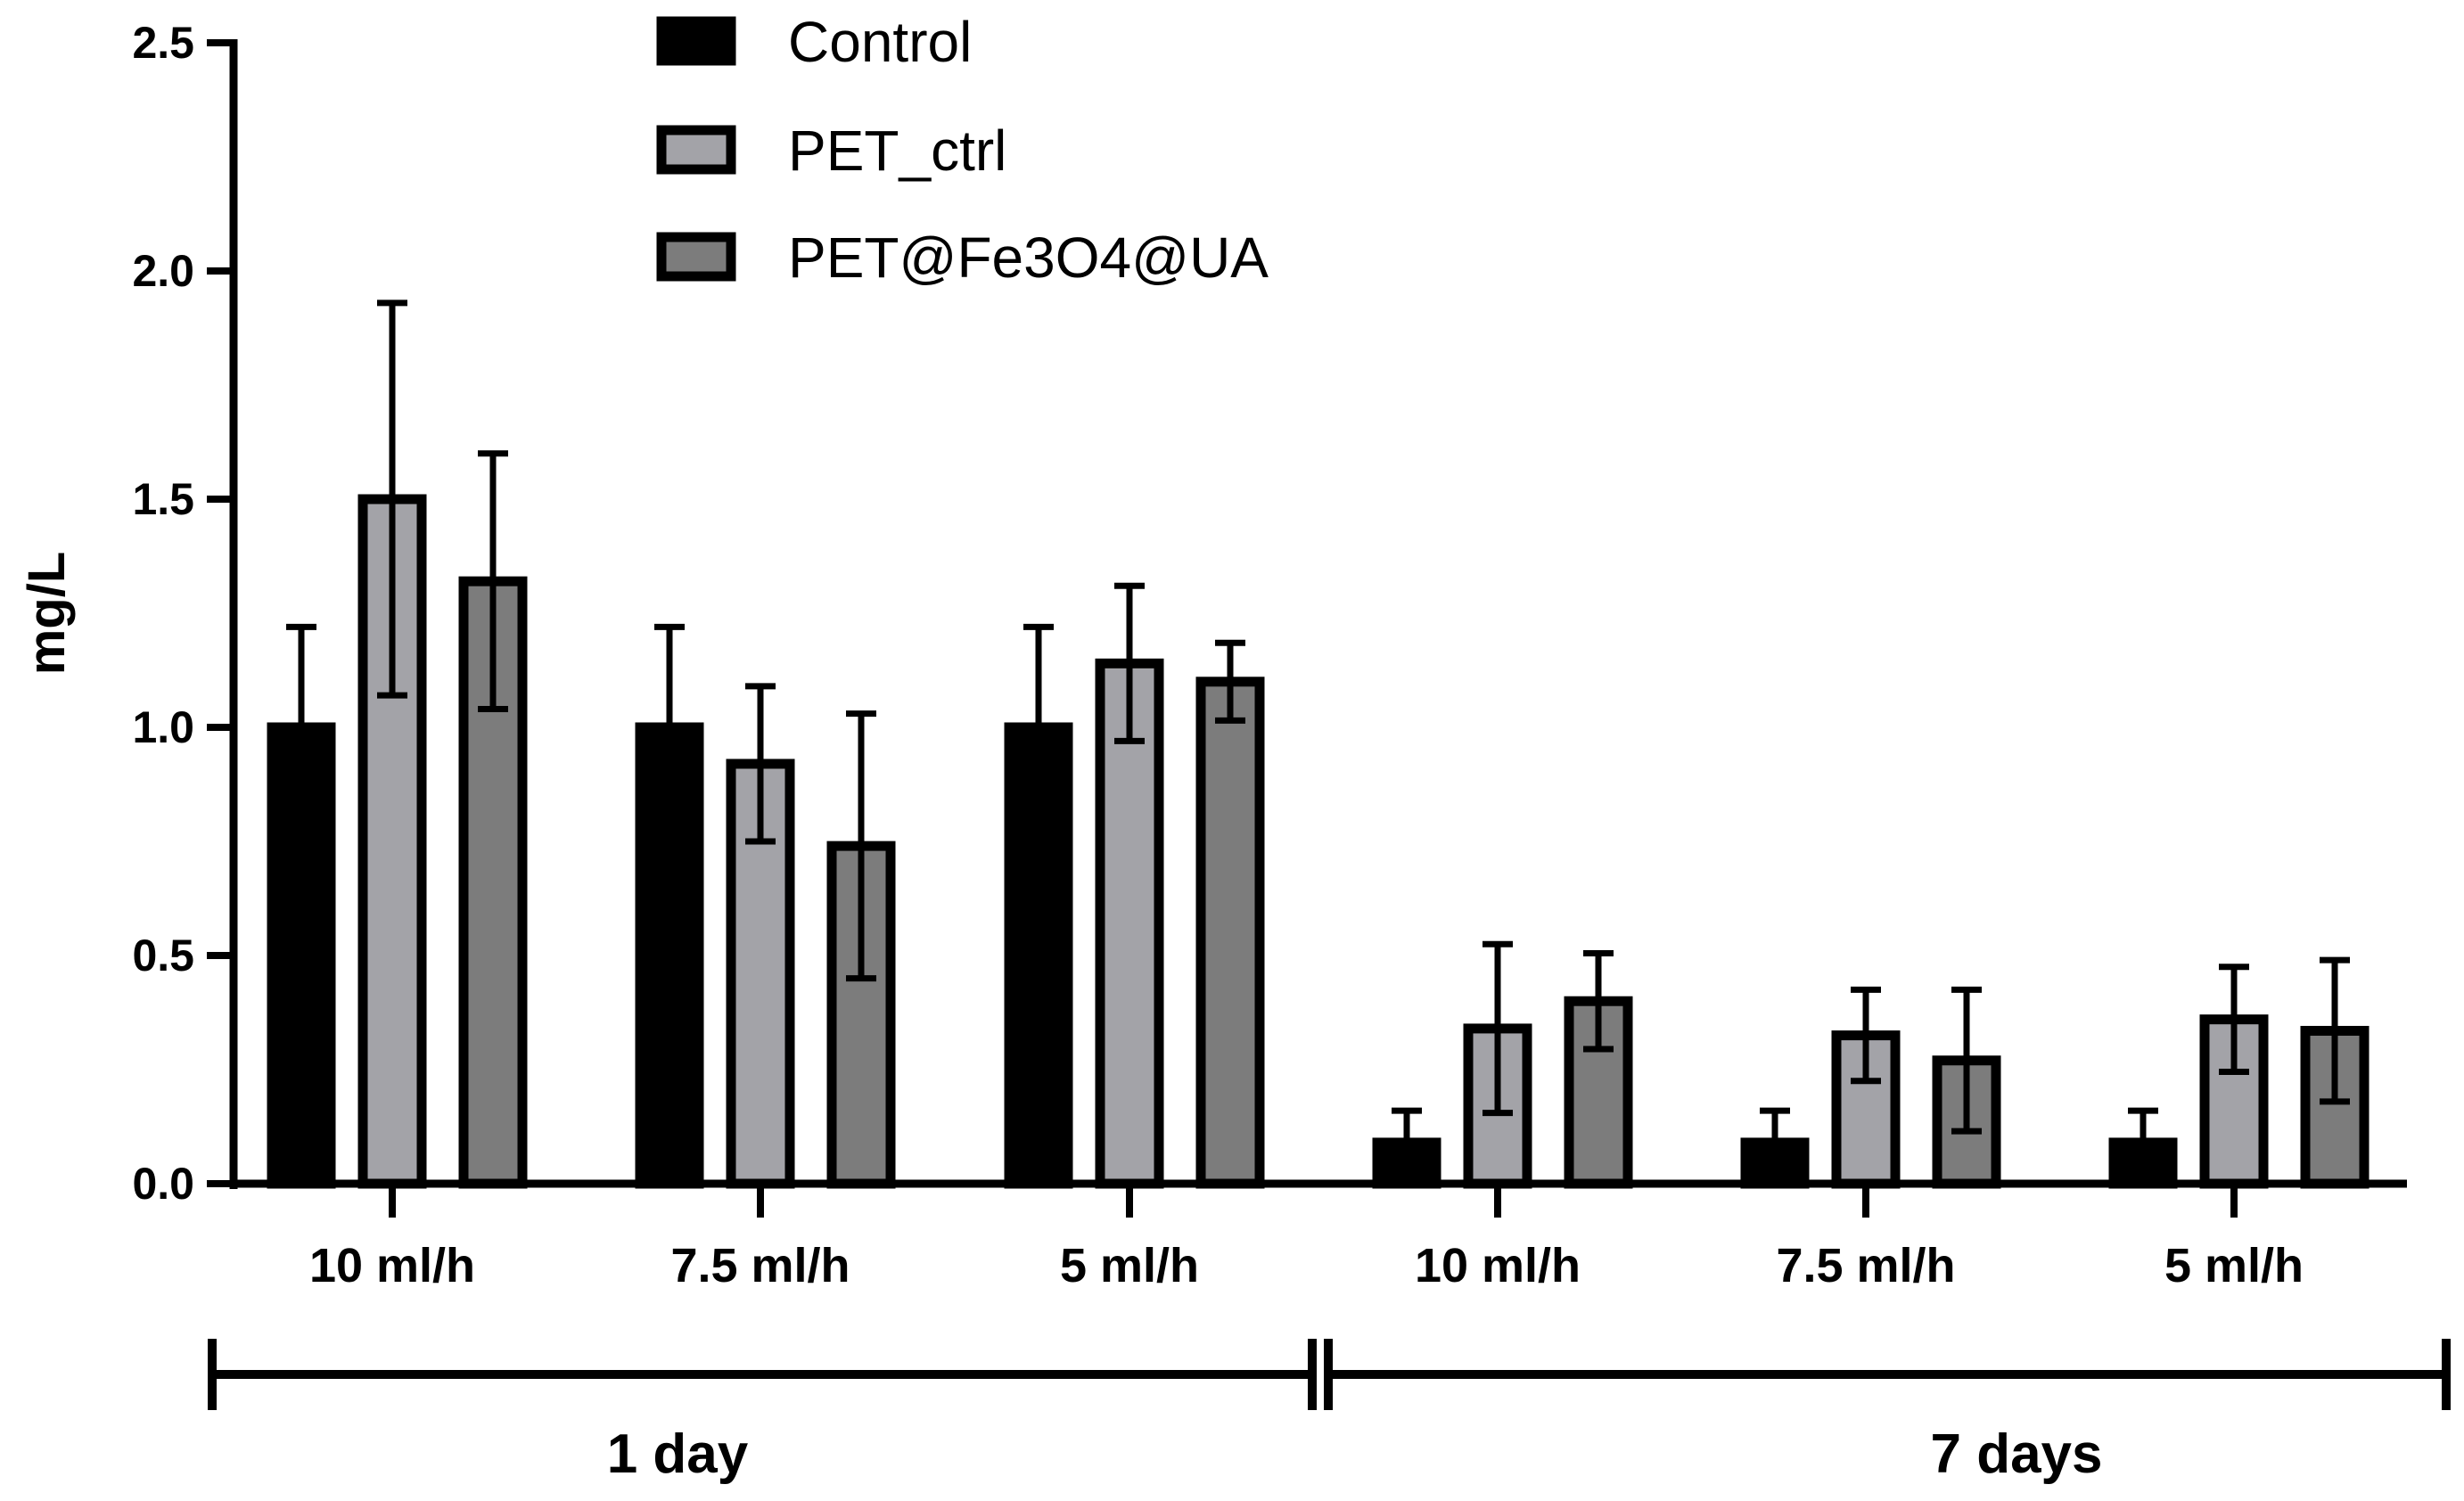 This screenshot has width=2464, height=1501. What do you see at coordinates (163, 1184) in the screenshot?
I see `y-tick-label: 0.0` at bounding box center [163, 1184].